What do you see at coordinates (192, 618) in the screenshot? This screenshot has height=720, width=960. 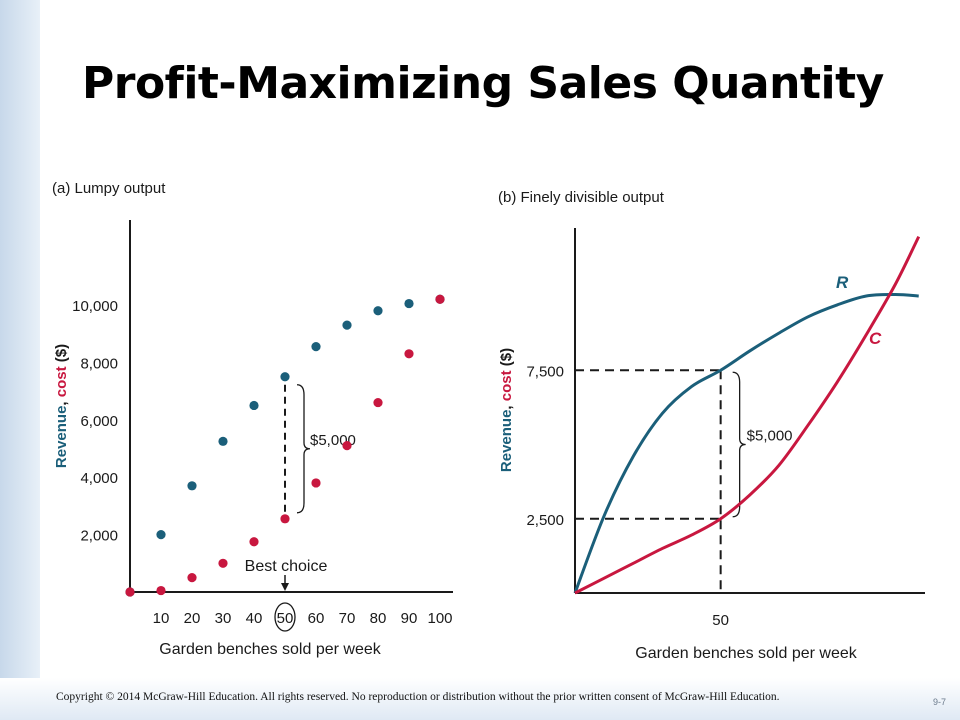 I see `x-tick-label: 20` at bounding box center [192, 618].